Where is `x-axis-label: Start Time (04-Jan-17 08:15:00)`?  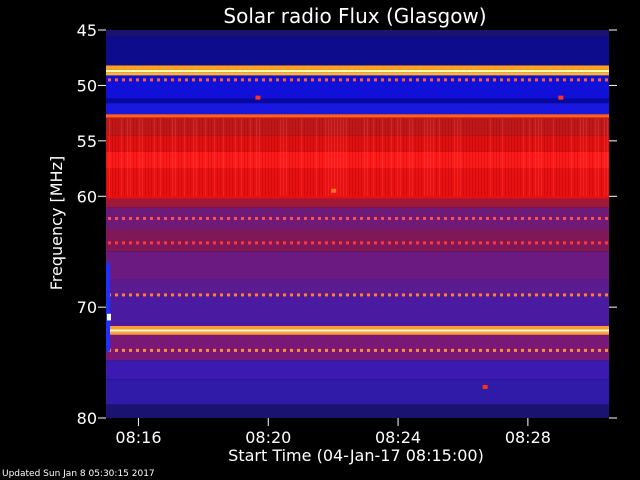 x-axis-label: Start Time (04-Jan-17 08:15:00) is located at coordinates (356, 455).